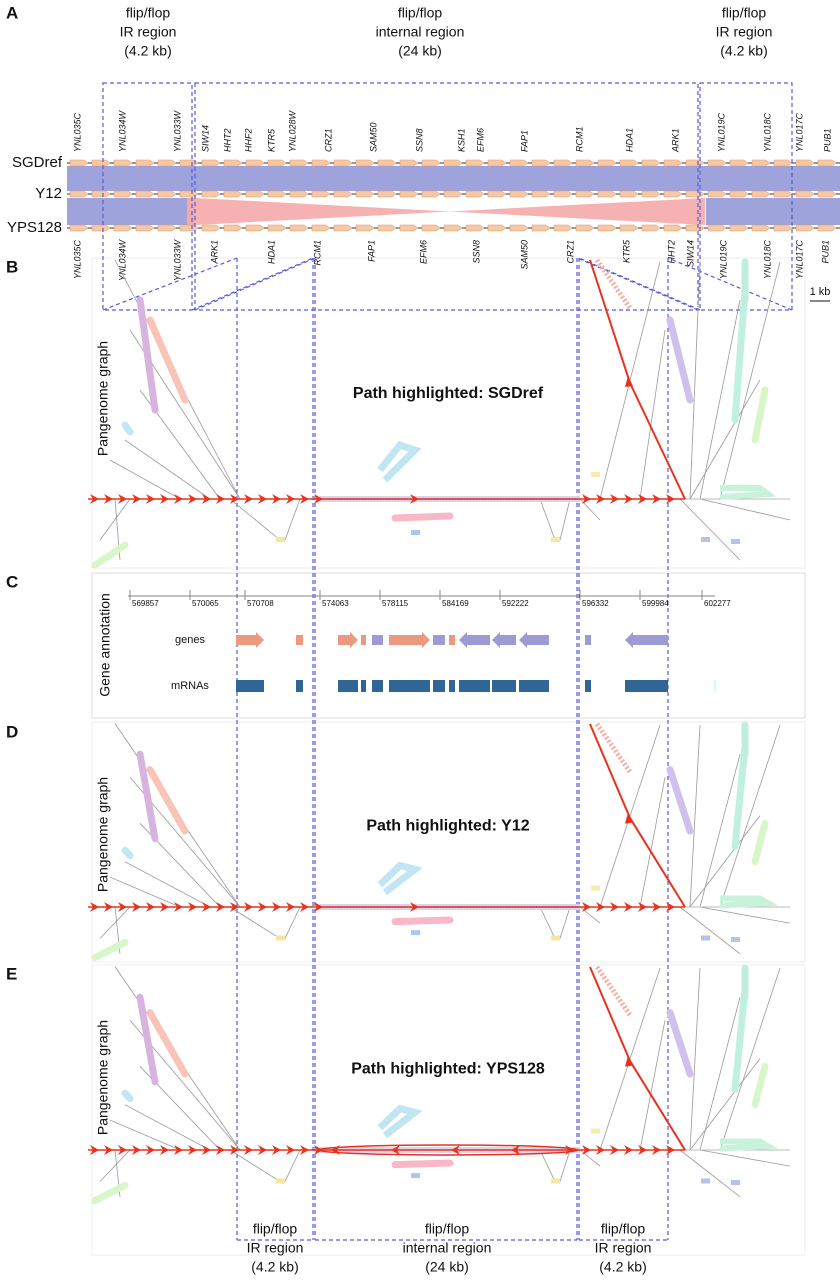 Image resolution: width=840 pixels, height=1280 pixels. I want to click on coordinate-label: 570065, so click(205, 603).